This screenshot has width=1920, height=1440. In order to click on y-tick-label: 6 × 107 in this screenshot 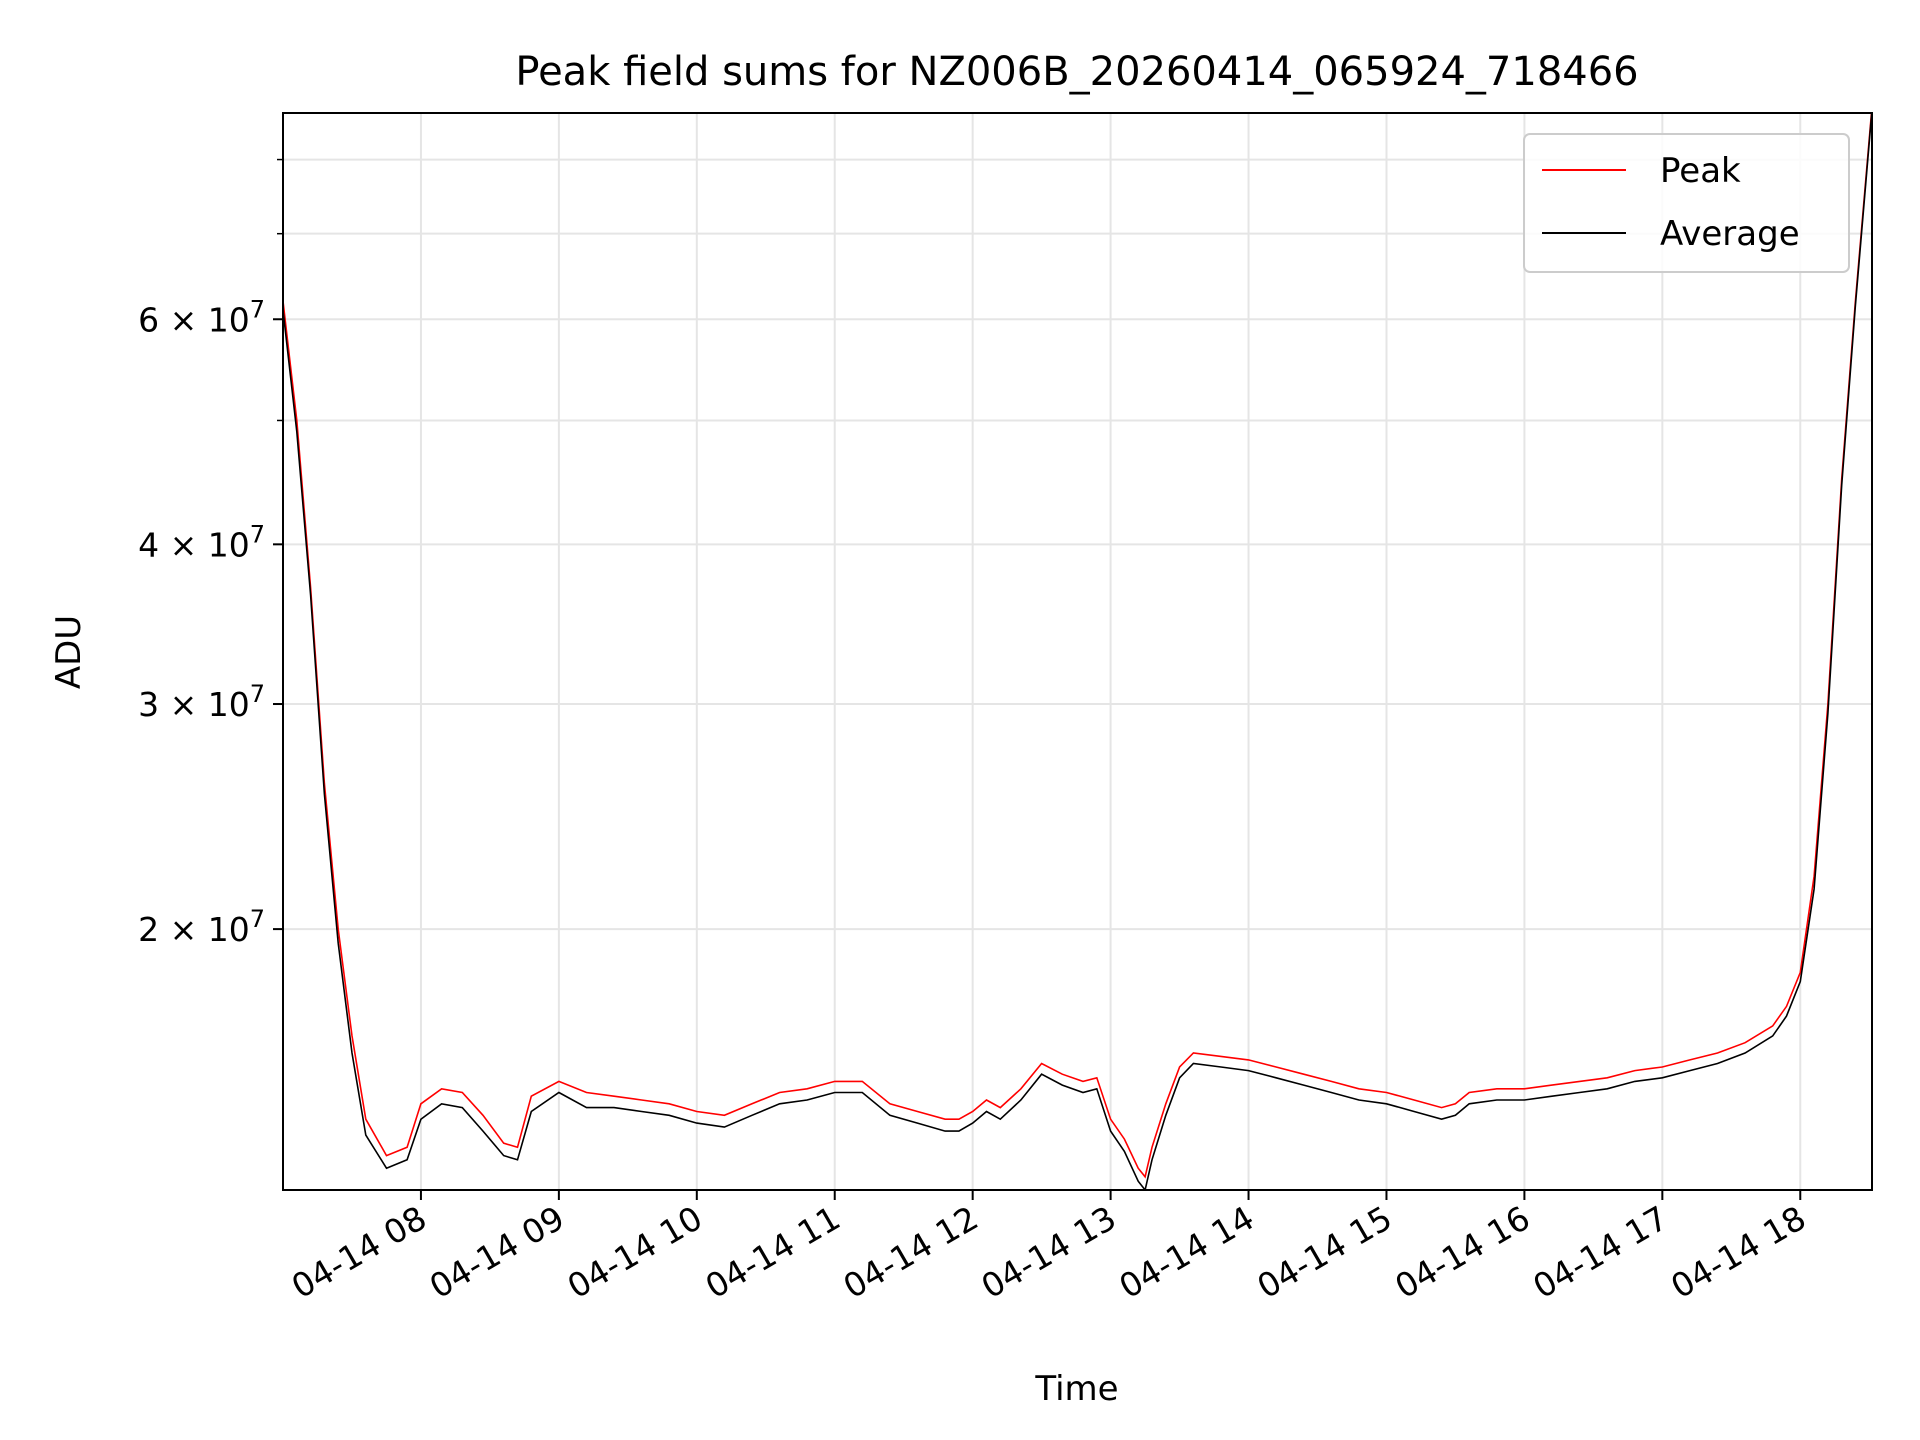, I will do `click(201, 317)`.